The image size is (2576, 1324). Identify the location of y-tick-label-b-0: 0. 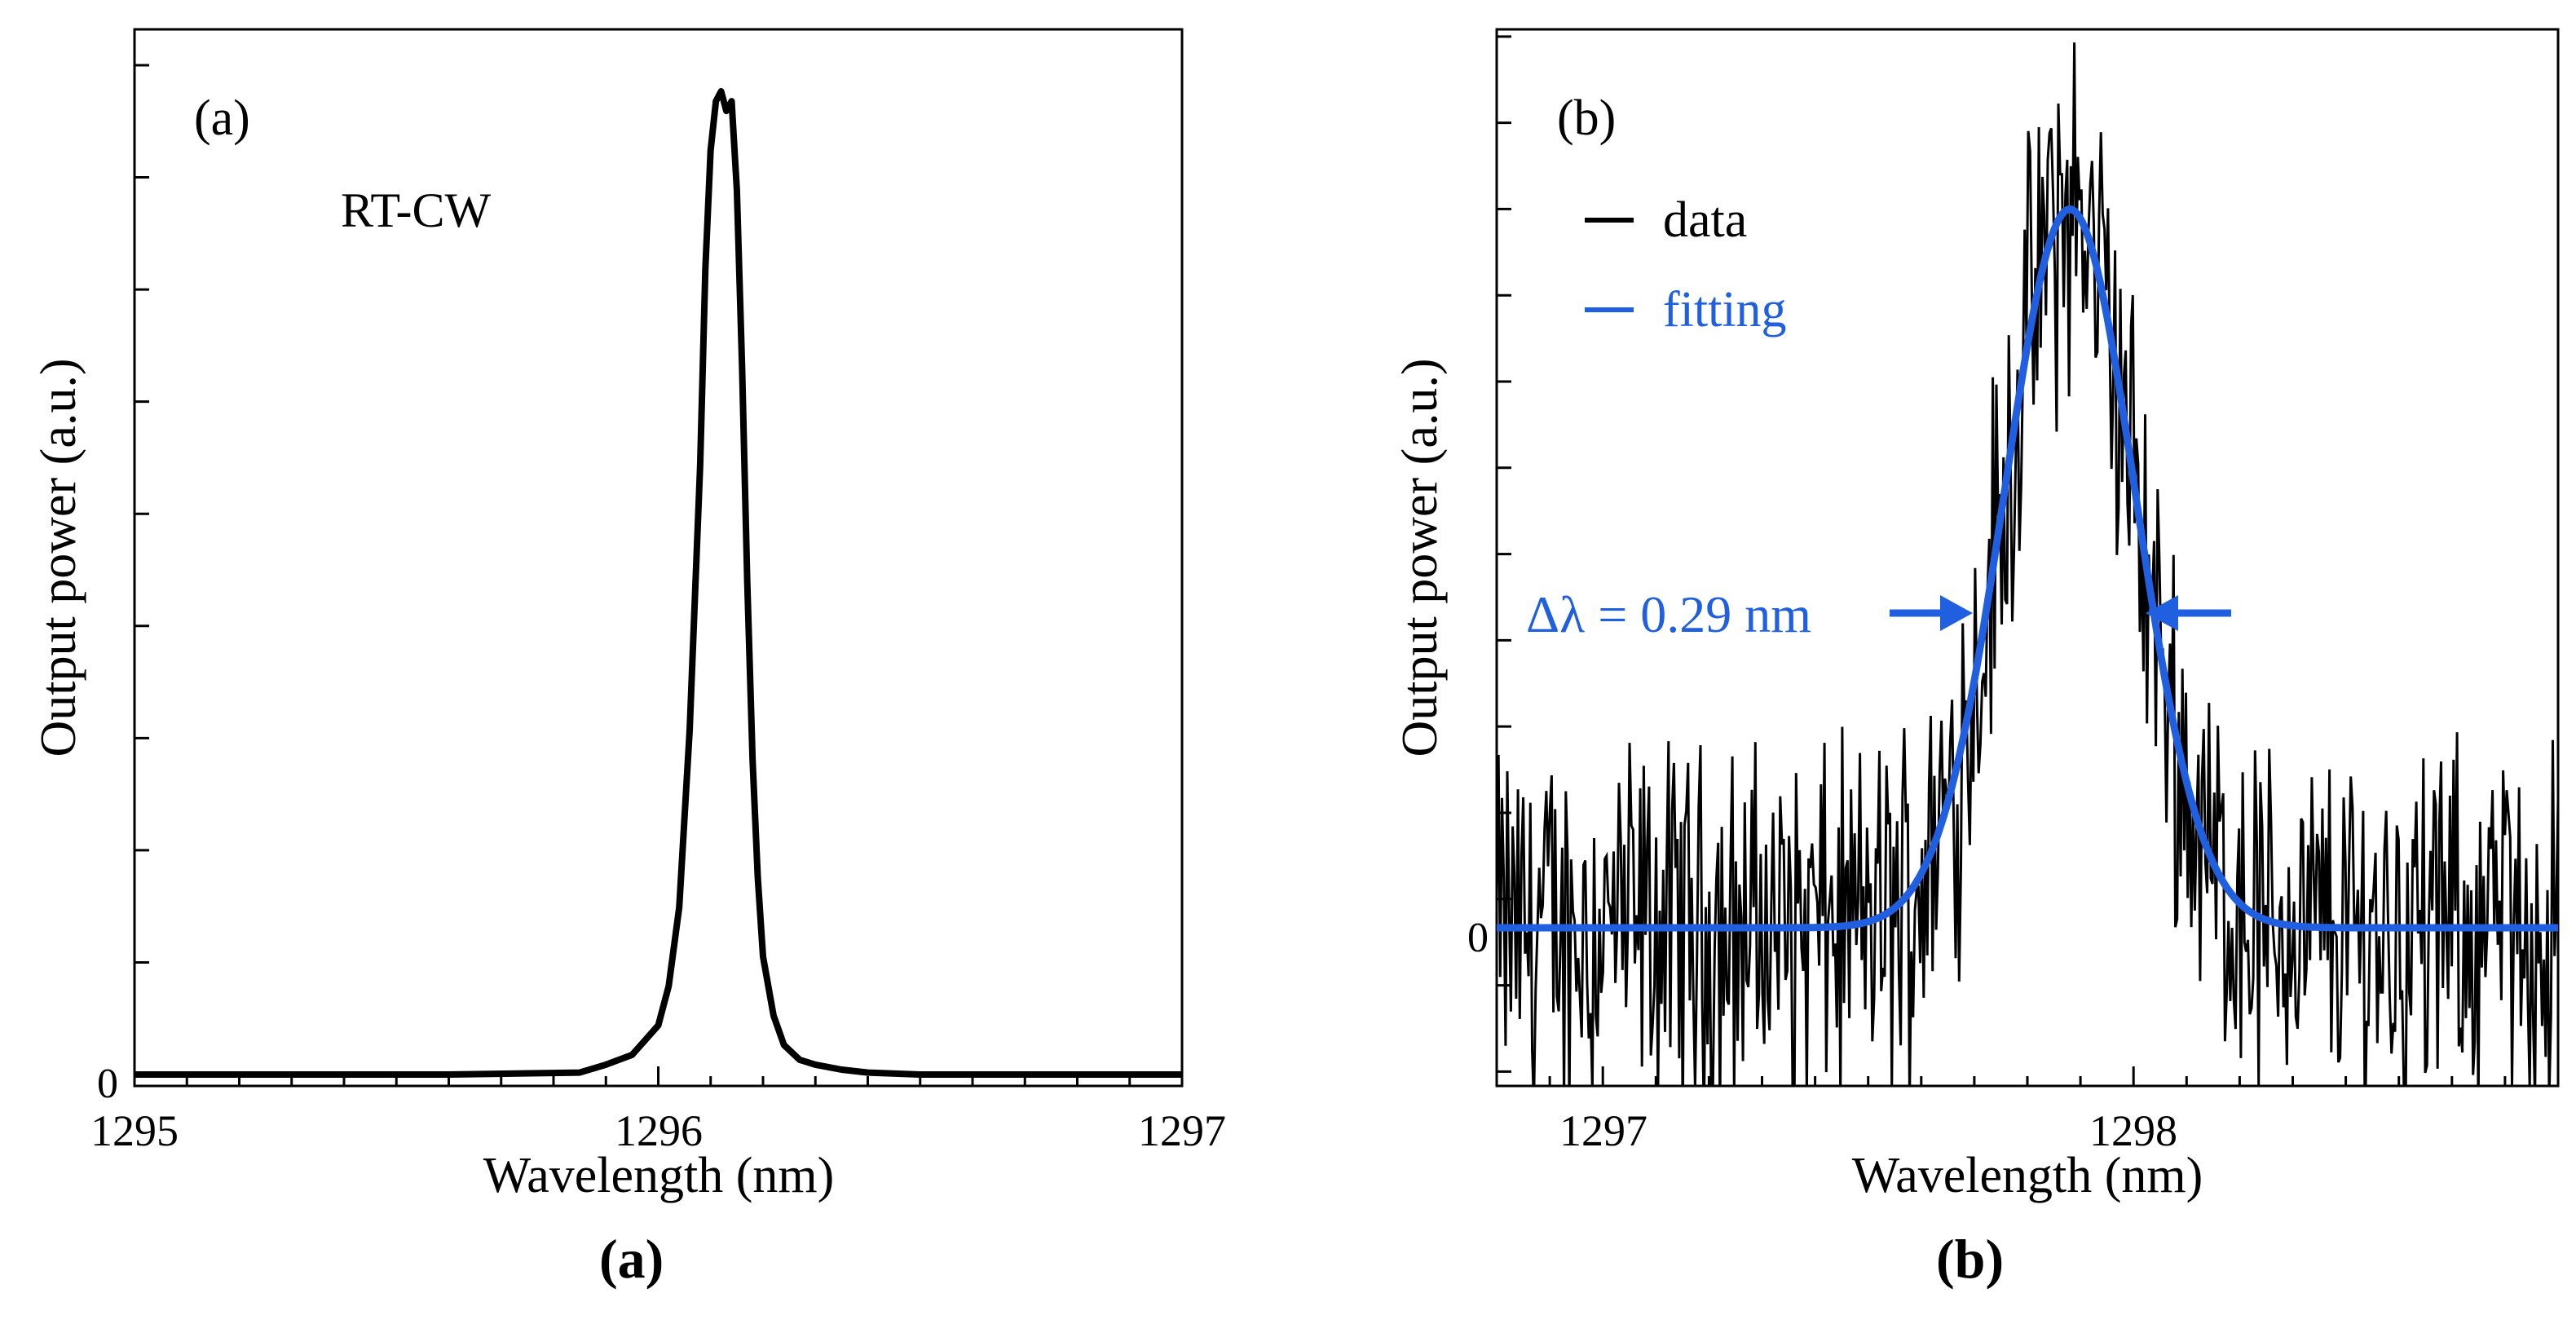
(1478, 938).